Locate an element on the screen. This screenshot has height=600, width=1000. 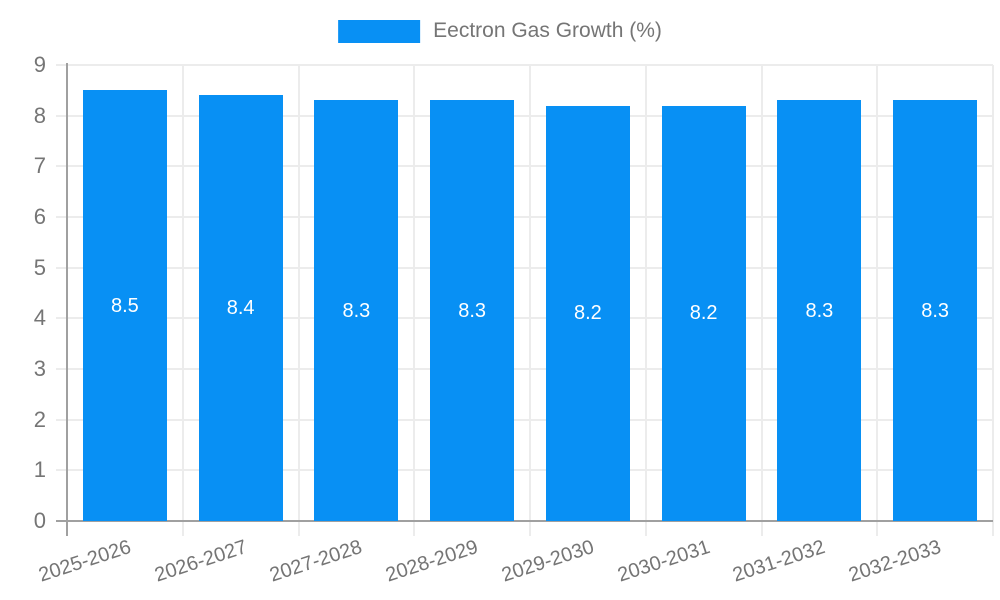
legend-item: Eectron Gas Growth (%) is located at coordinates (500, 31).